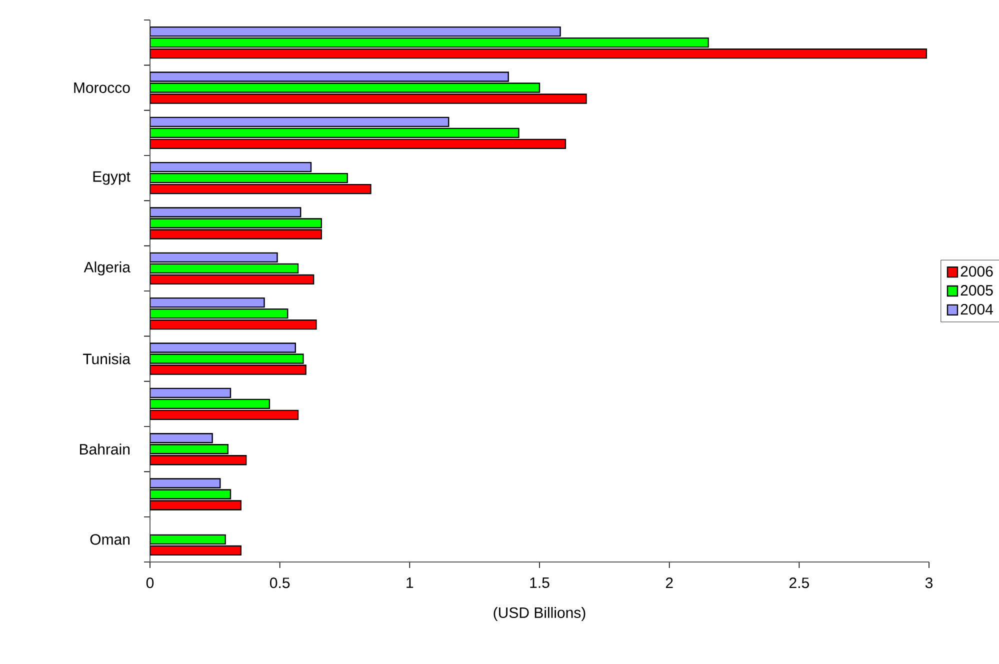 The width and height of the screenshot is (999, 664). What do you see at coordinates (976, 290) in the screenshot?
I see `legend-label: 2005` at bounding box center [976, 290].